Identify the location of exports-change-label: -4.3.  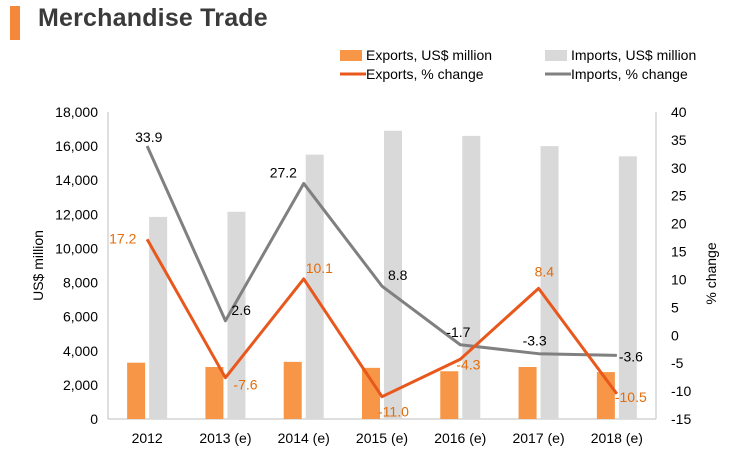
(468, 364).